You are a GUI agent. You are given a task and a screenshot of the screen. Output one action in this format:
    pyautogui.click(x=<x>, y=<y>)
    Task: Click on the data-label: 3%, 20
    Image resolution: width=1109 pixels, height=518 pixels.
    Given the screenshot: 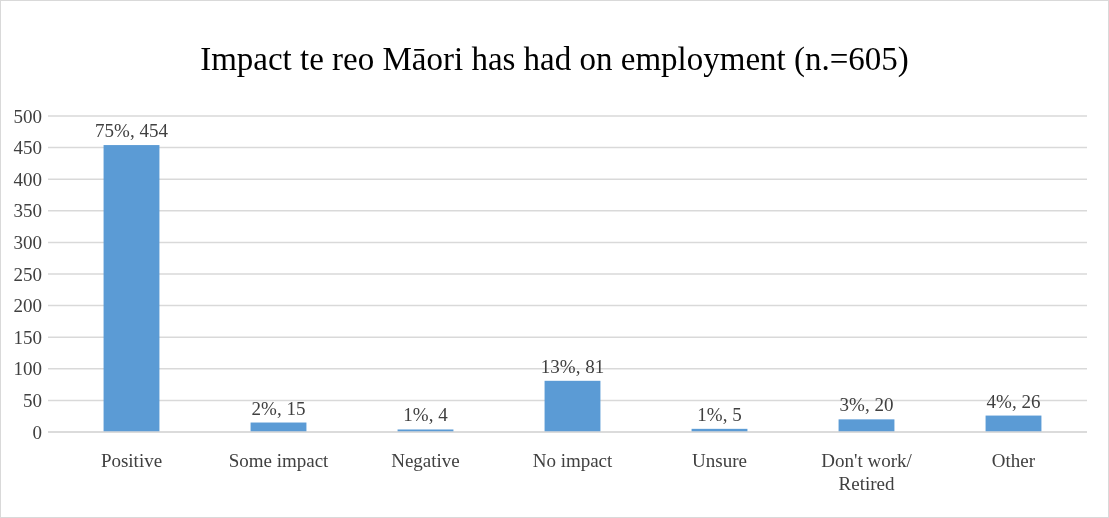 What is the action you would take?
    pyautogui.click(x=866, y=405)
    